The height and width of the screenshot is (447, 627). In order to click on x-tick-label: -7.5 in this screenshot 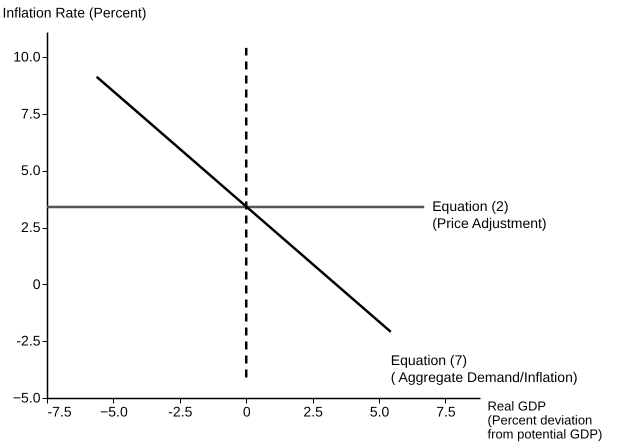, I will do `click(60, 412)`.